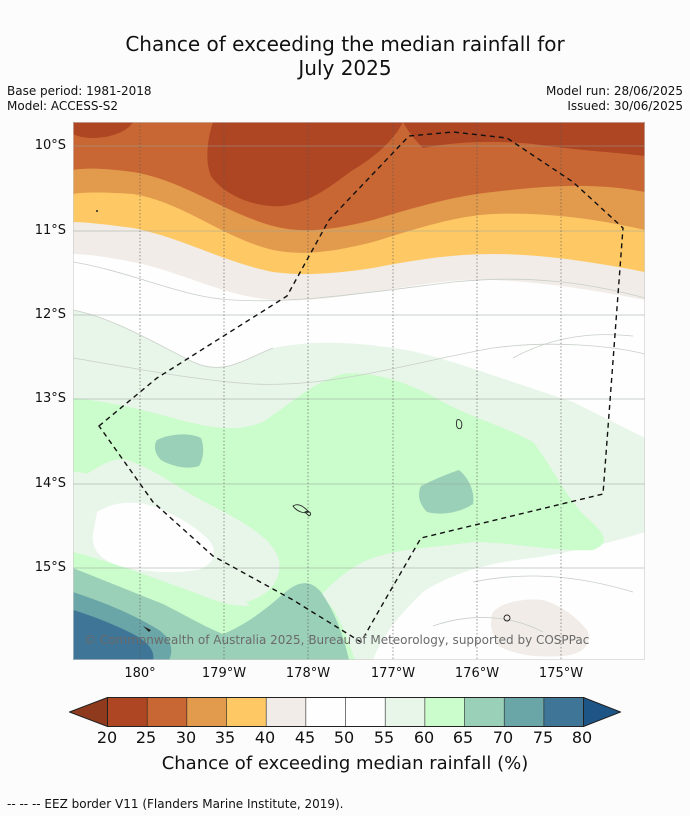 Image resolution: width=690 pixels, height=816 pixels. What do you see at coordinates (463, 737) in the screenshot?
I see `colorbar-tick-65: 65` at bounding box center [463, 737].